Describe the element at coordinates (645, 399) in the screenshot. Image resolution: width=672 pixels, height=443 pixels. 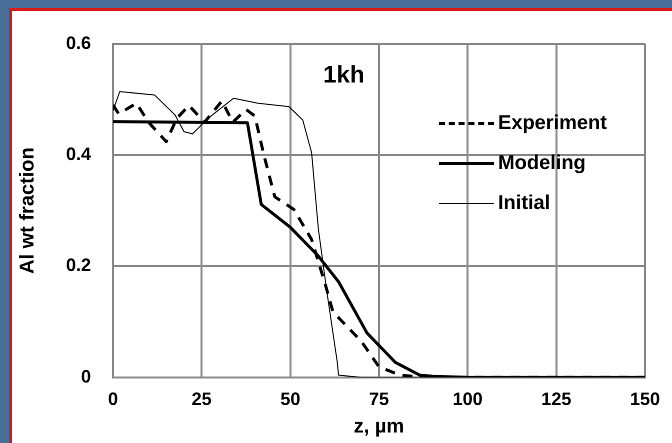
I see `x-tick-label: 150` at that location.